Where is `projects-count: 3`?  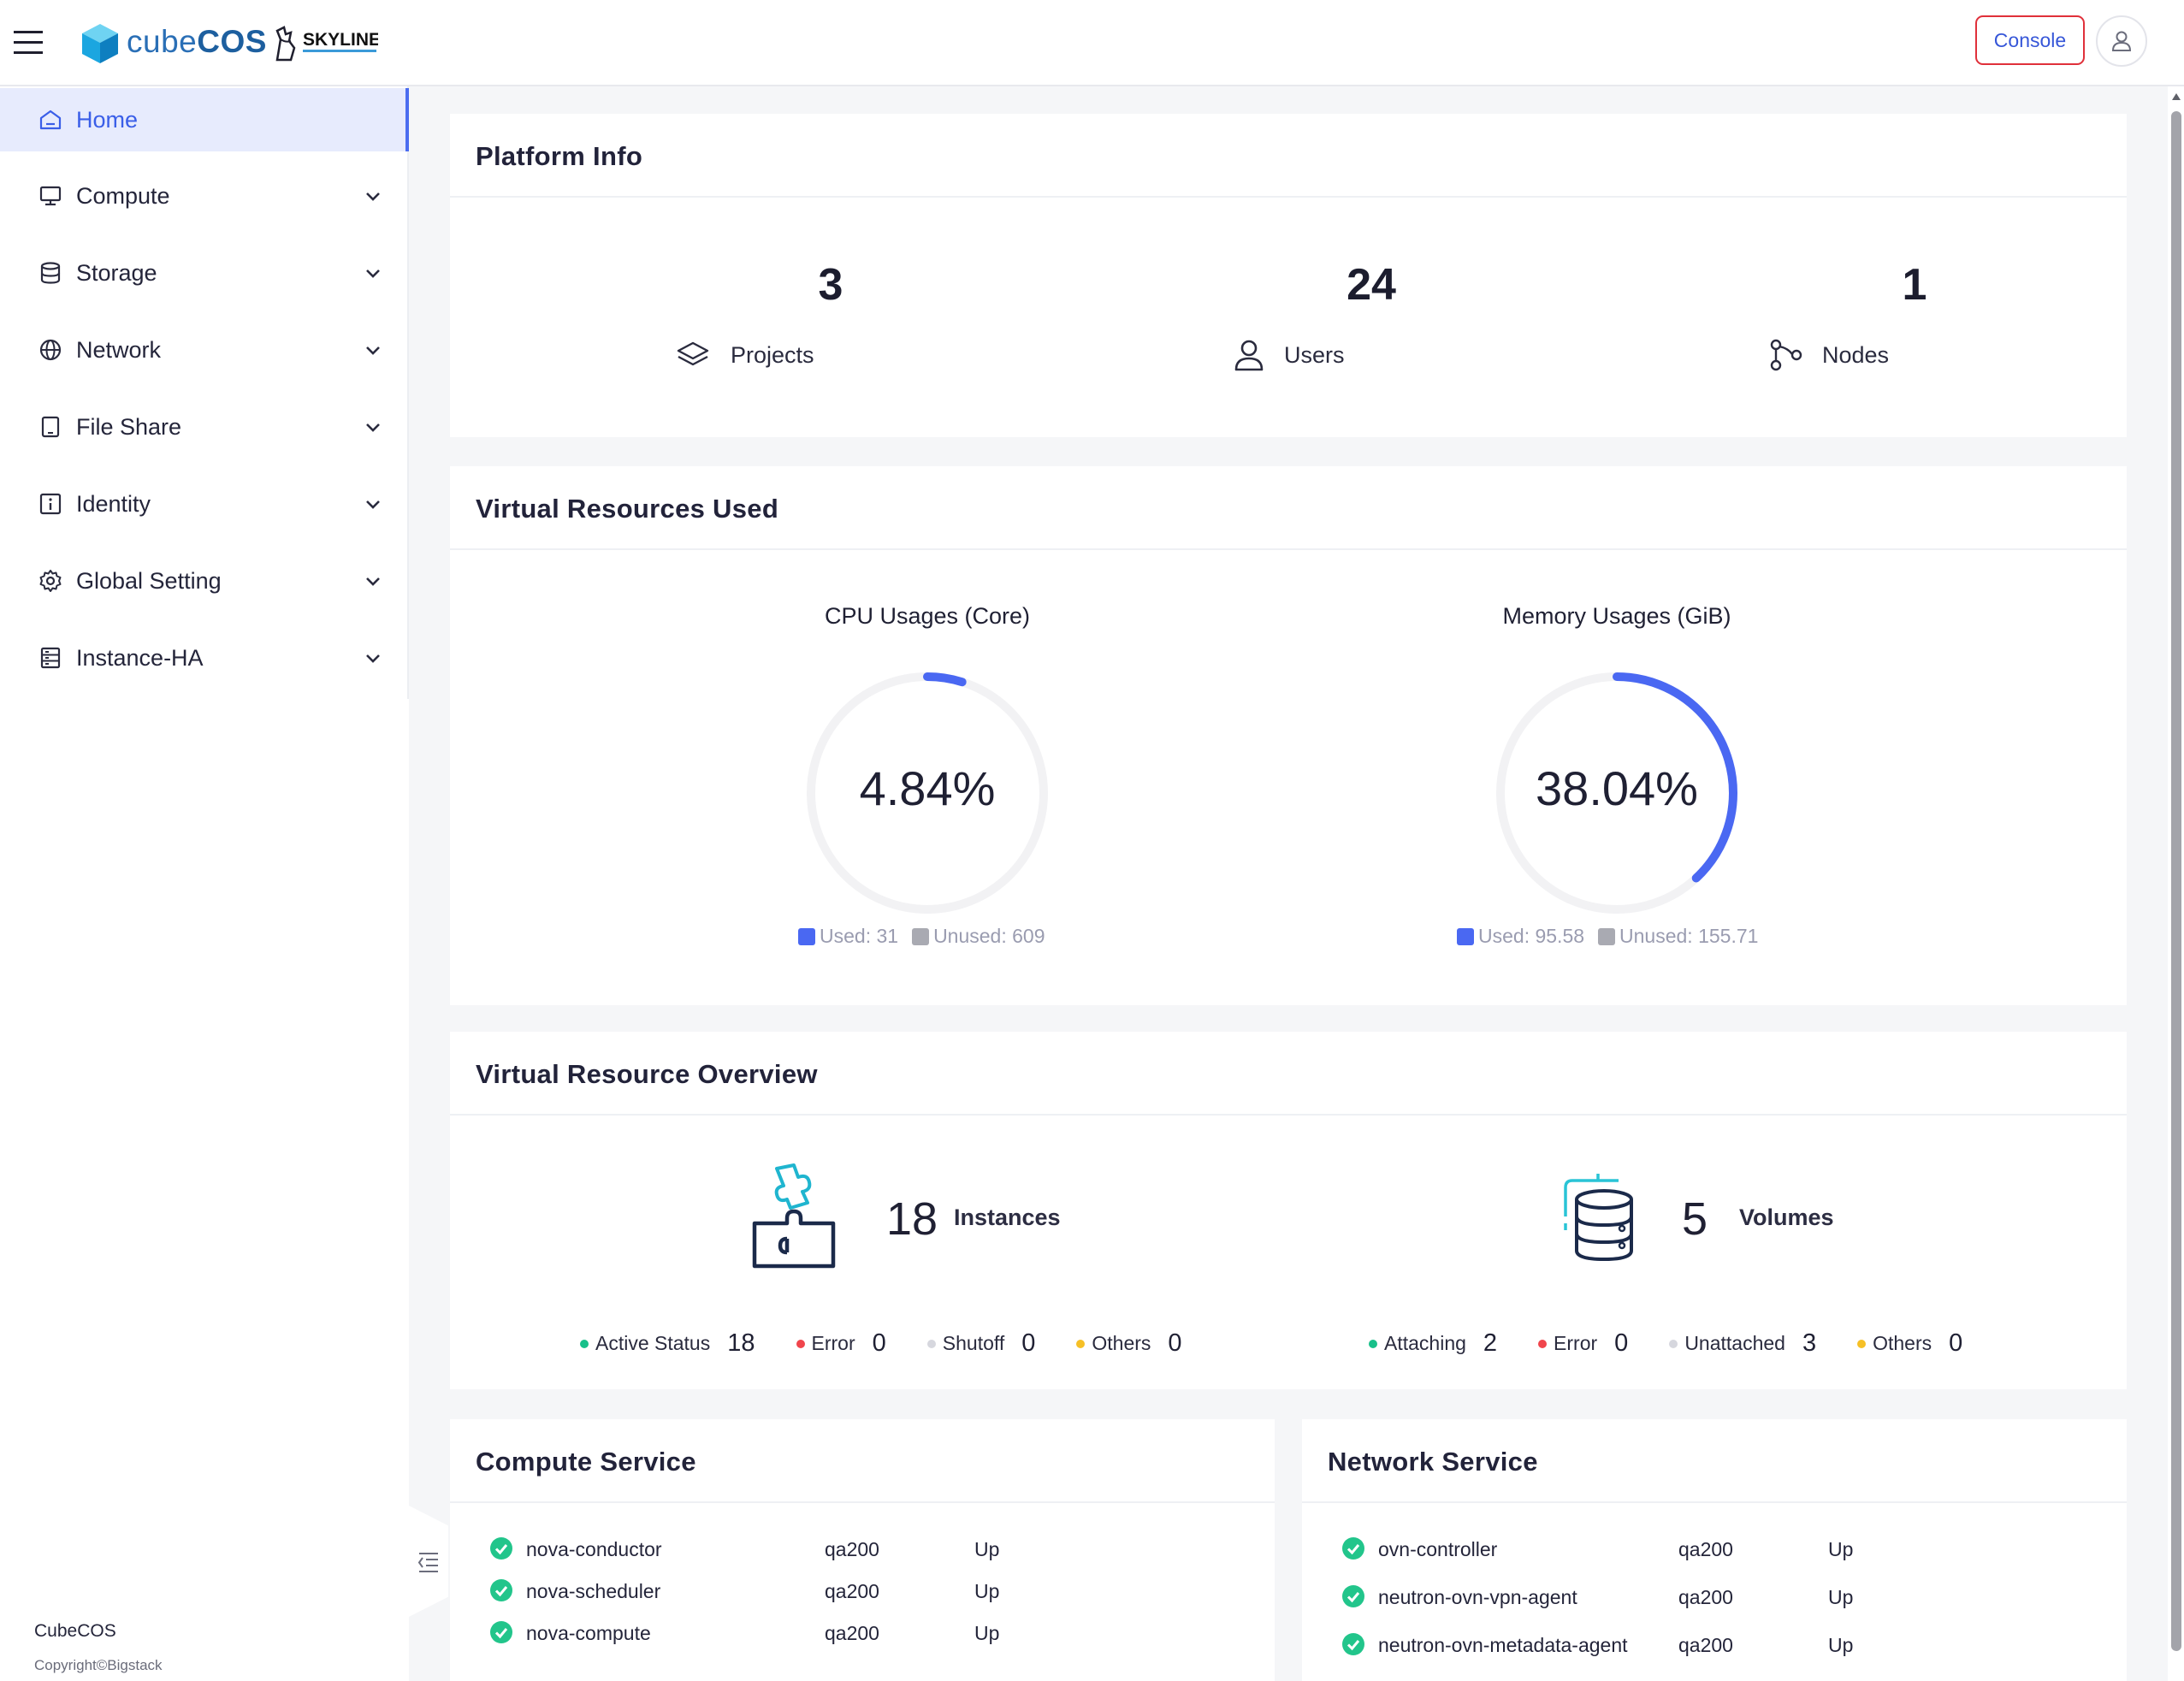 projects-count: 3 is located at coordinates (830, 285).